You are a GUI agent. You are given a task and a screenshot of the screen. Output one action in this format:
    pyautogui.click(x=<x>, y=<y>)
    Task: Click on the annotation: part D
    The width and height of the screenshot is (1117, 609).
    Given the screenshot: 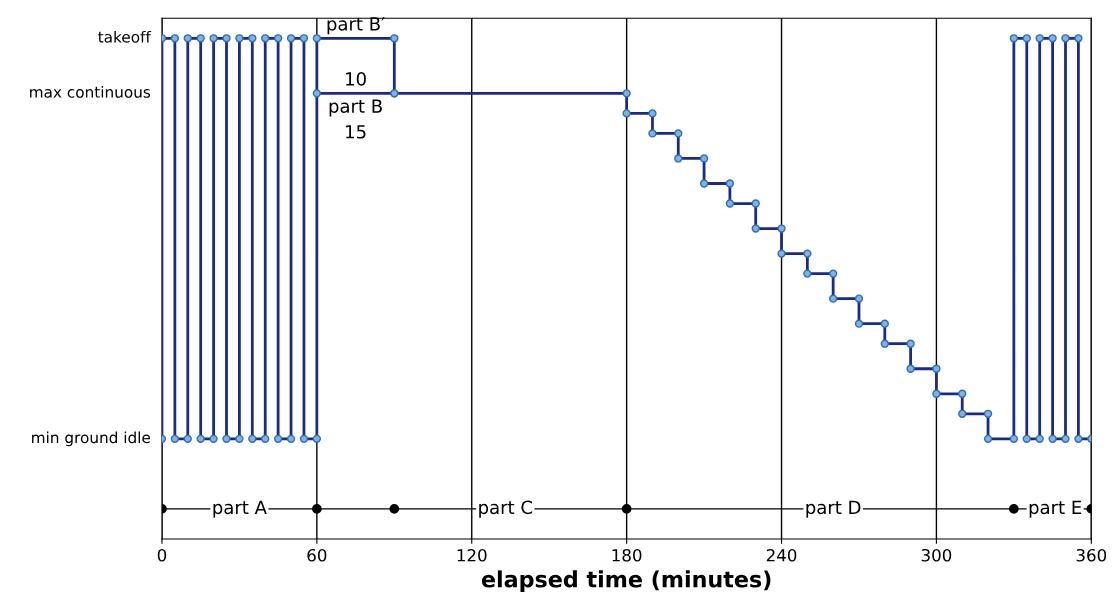 What is the action you would take?
    pyautogui.click(x=833, y=509)
    